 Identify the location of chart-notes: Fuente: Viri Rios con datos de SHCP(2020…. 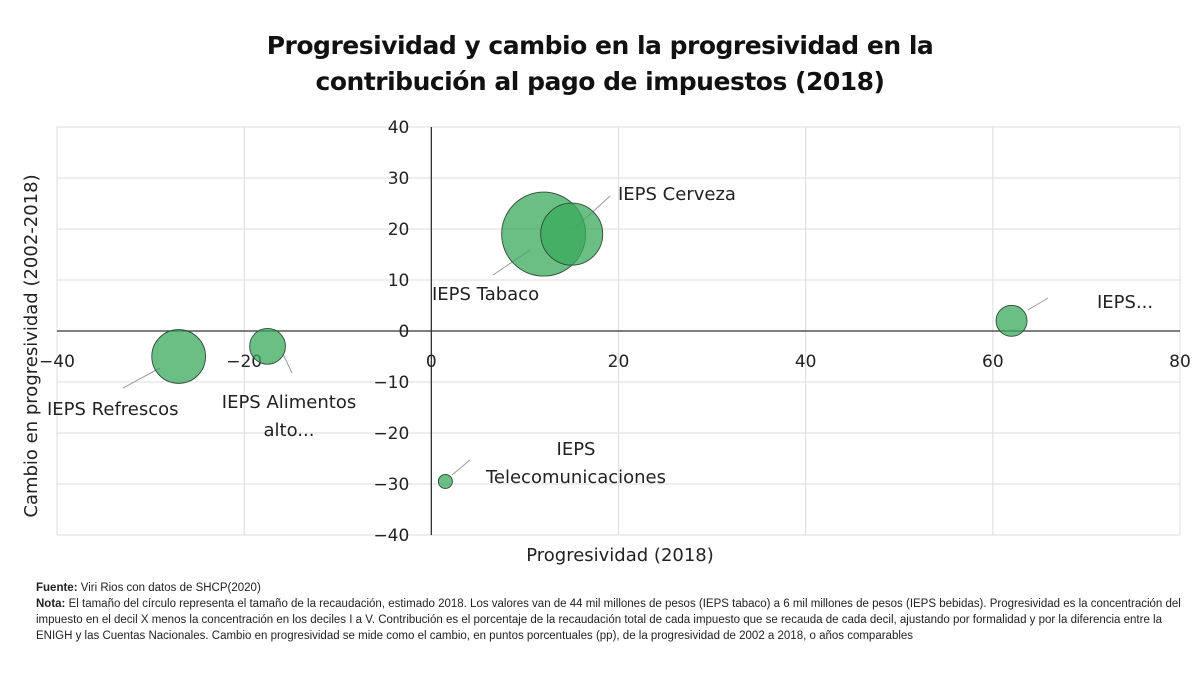
(611, 612).